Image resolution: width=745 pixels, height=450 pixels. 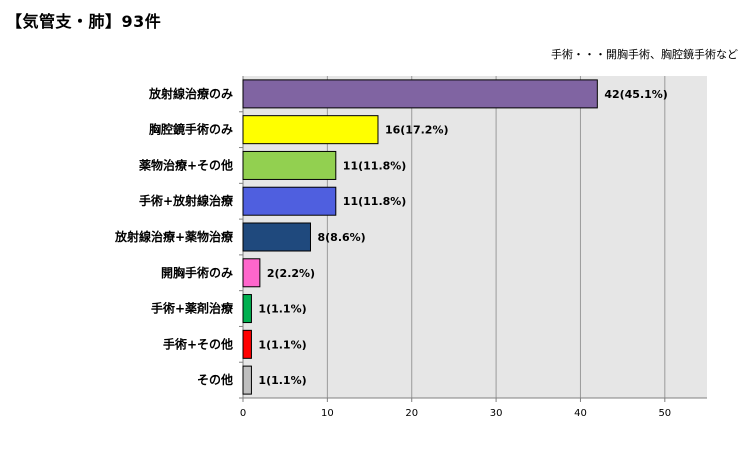 I want to click on data-label-4: 11(11.8%), so click(x=375, y=201).